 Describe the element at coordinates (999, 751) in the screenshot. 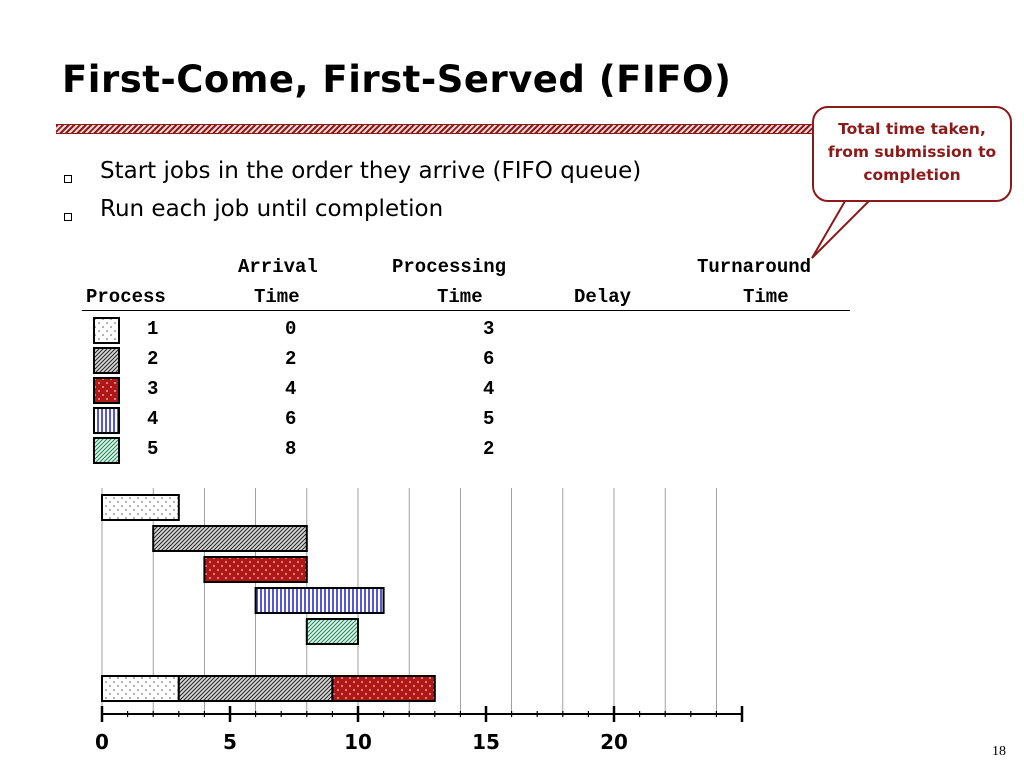

I see `page-number: 18` at that location.